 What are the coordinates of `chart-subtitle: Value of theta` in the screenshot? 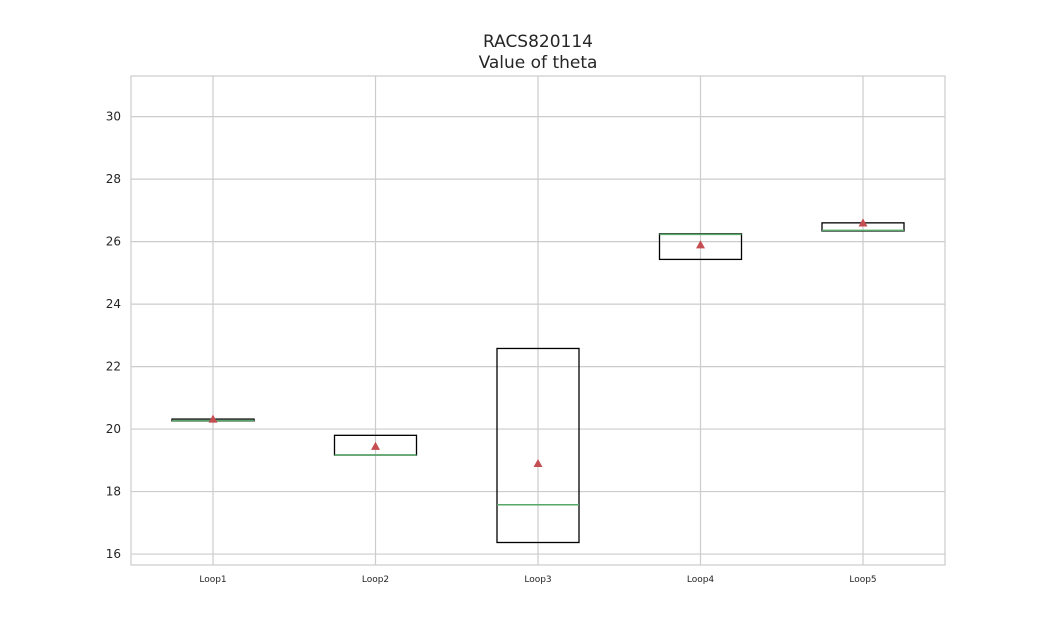 It's located at (538, 63).